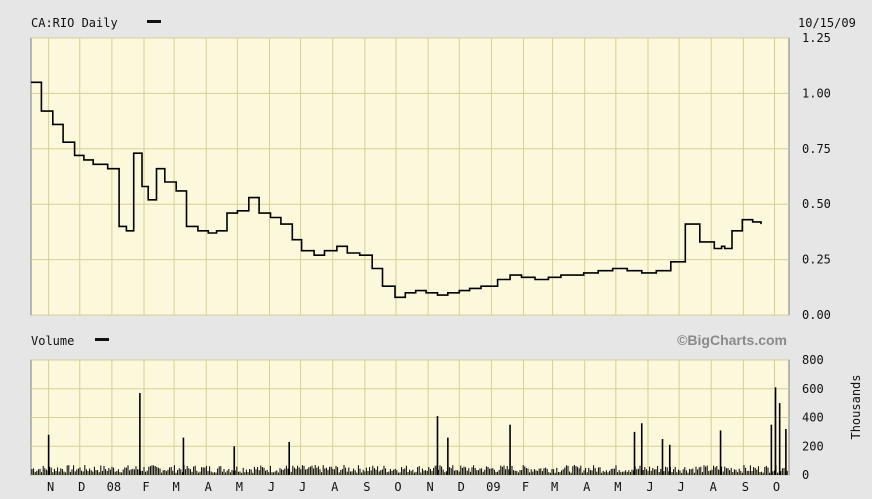 This screenshot has width=872, height=499. What do you see at coordinates (827, 23) in the screenshot?
I see `chart-date: 10/15/09` at bounding box center [827, 23].